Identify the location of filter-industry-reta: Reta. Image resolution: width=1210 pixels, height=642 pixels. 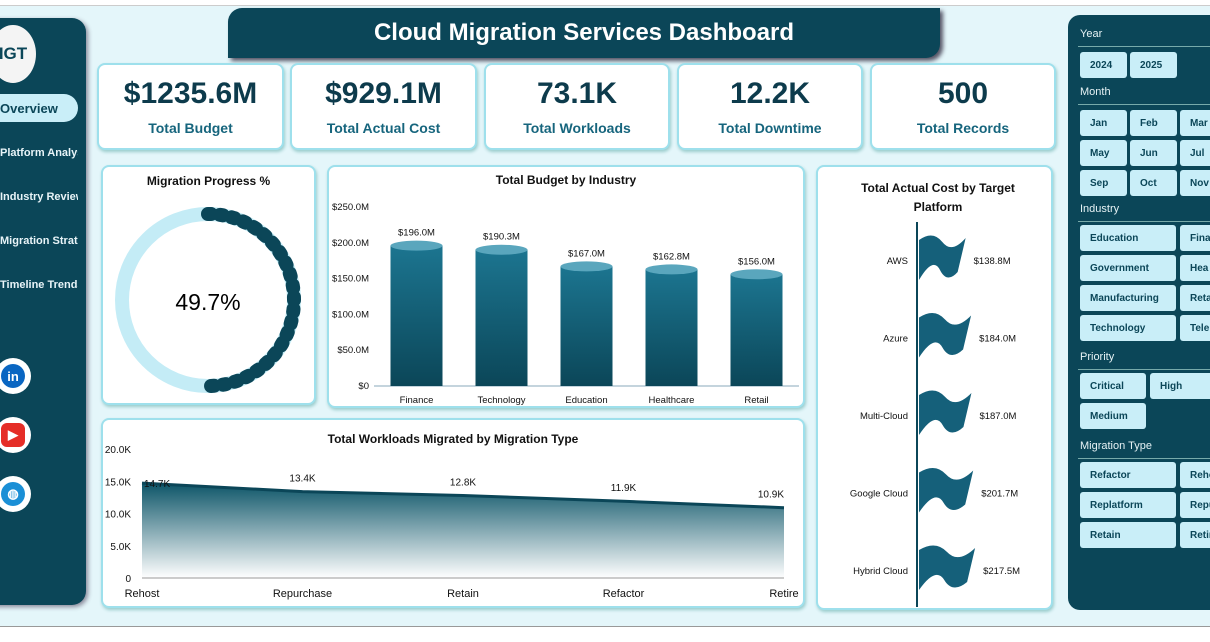
(1195, 298).